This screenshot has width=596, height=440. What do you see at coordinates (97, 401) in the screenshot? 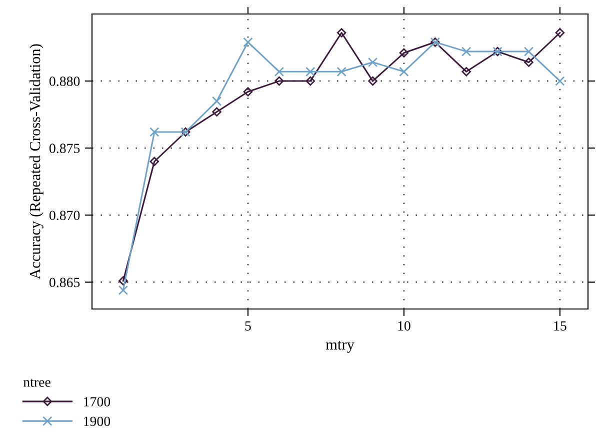
I see `legend-label: 1700` at bounding box center [97, 401].